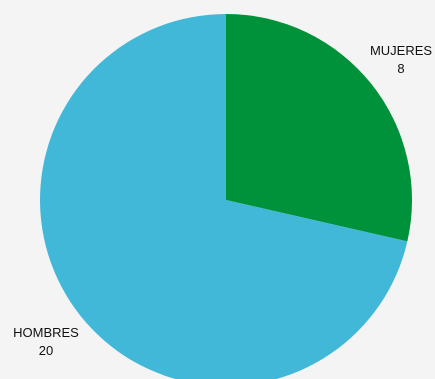 The height and width of the screenshot is (379, 435). What do you see at coordinates (46, 332) in the screenshot?
I see `slice-label-hombres: HOMBRES` at bounding box center [46, 332].